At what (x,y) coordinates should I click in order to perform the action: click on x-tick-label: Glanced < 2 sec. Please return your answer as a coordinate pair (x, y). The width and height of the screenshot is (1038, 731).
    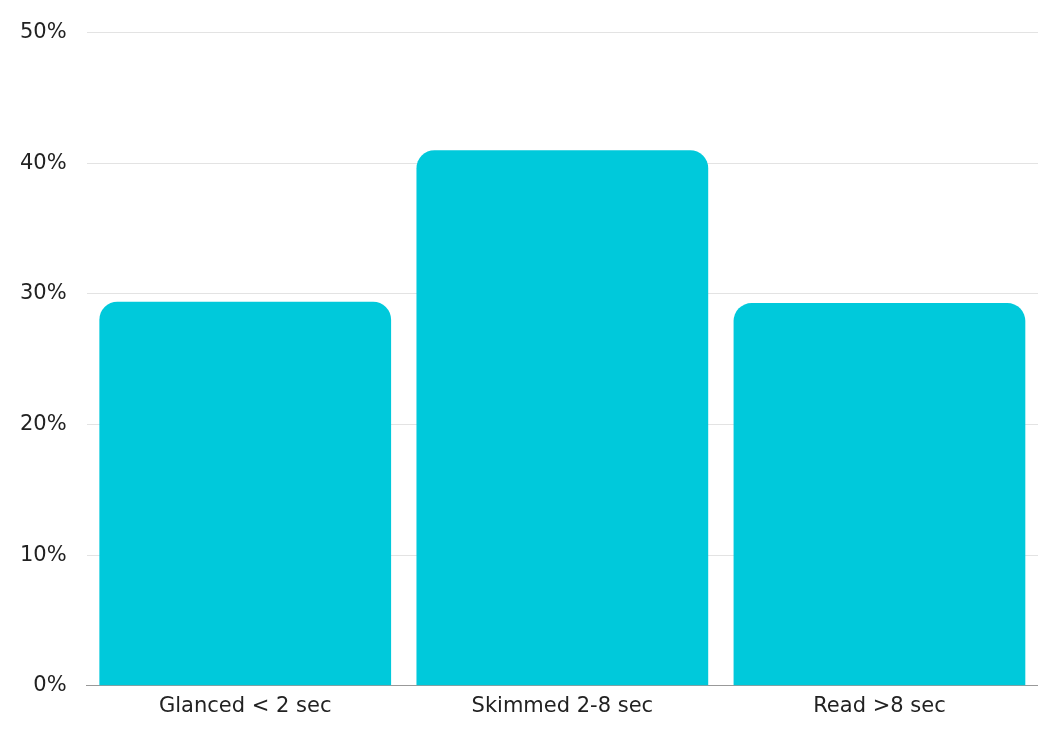
    Looking at the image, I should click on (245, 704).